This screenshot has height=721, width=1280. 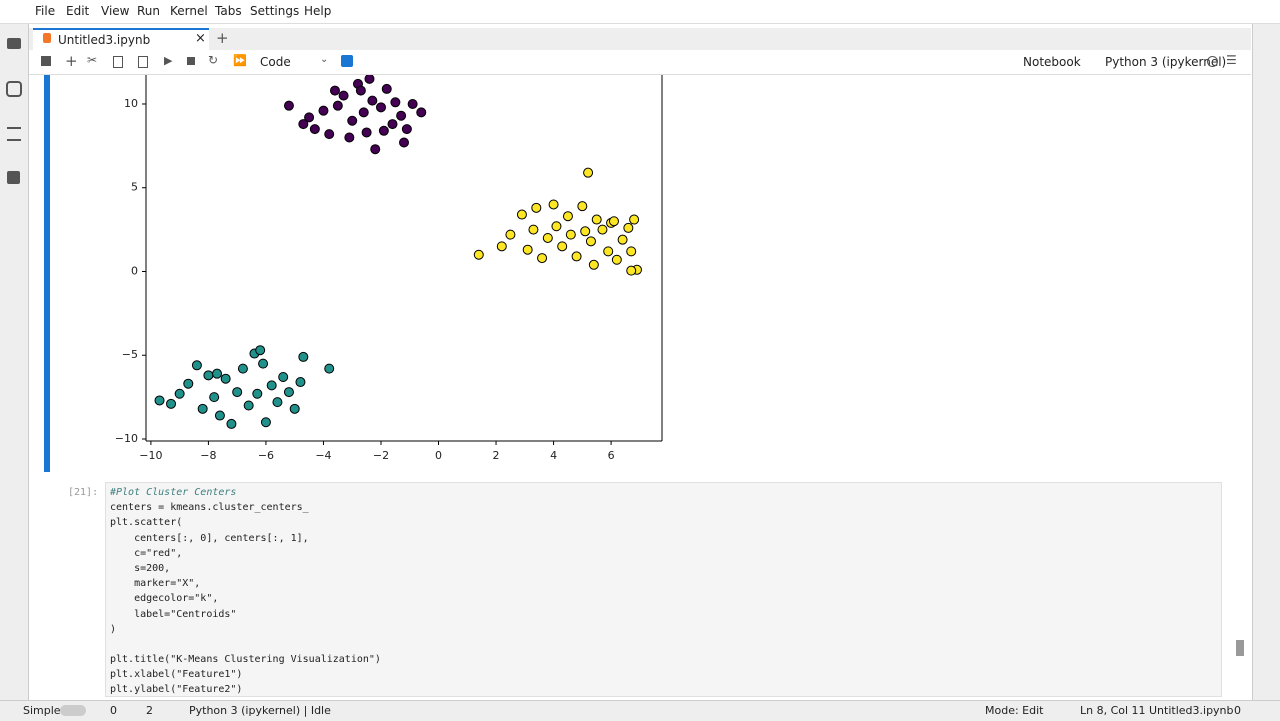 What do you see at coordinates (318, 11) in the screenshot?
I see `menu-item: Help` at bounding box center [318, 11].